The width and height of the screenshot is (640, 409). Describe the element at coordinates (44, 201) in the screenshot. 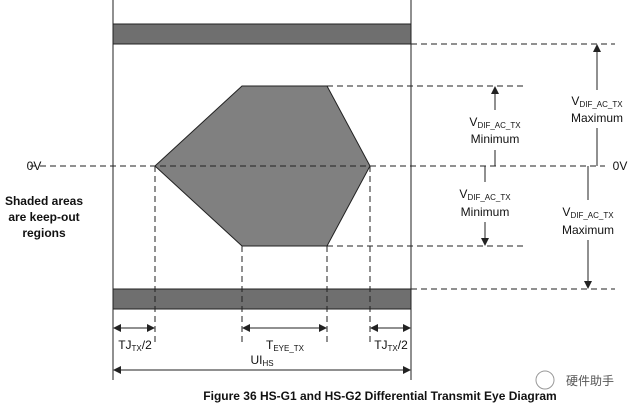

I see `note: Shaded areas` at that location.